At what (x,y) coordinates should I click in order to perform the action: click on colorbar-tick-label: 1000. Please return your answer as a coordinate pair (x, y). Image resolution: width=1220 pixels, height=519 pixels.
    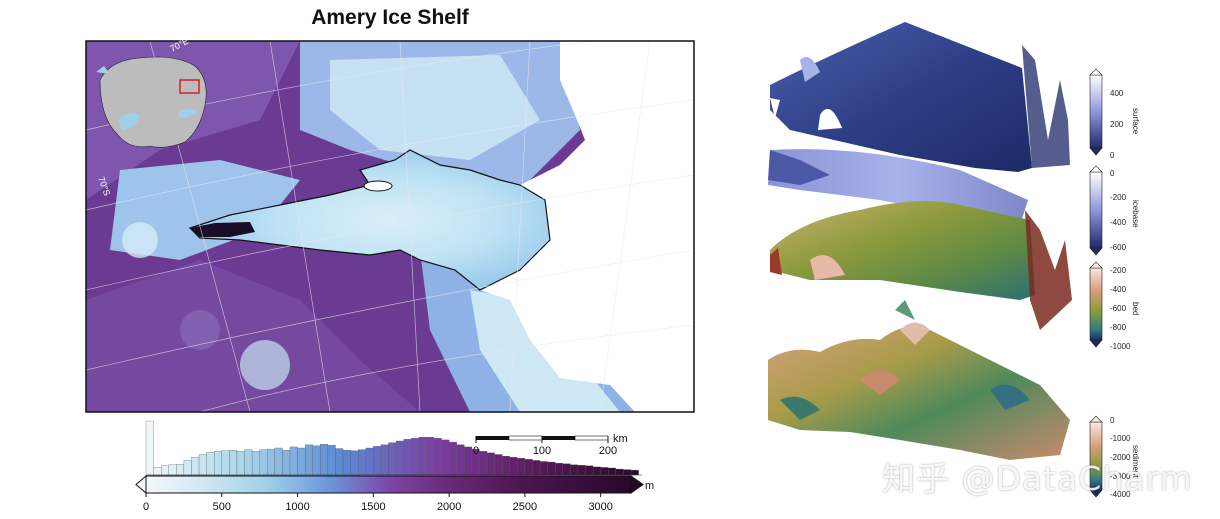
    Looking at the image, I should click on (297, 507).